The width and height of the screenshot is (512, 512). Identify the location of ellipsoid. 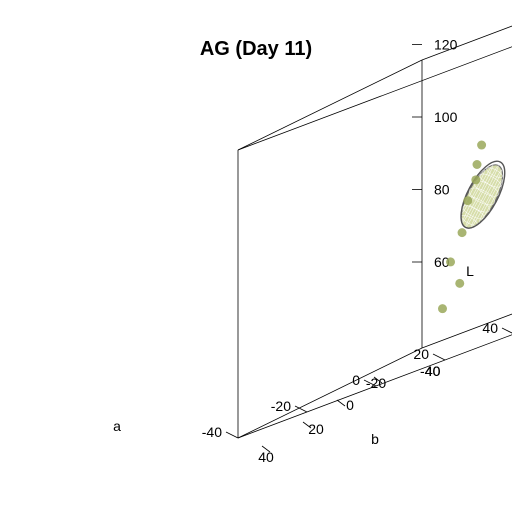
(483, 194).